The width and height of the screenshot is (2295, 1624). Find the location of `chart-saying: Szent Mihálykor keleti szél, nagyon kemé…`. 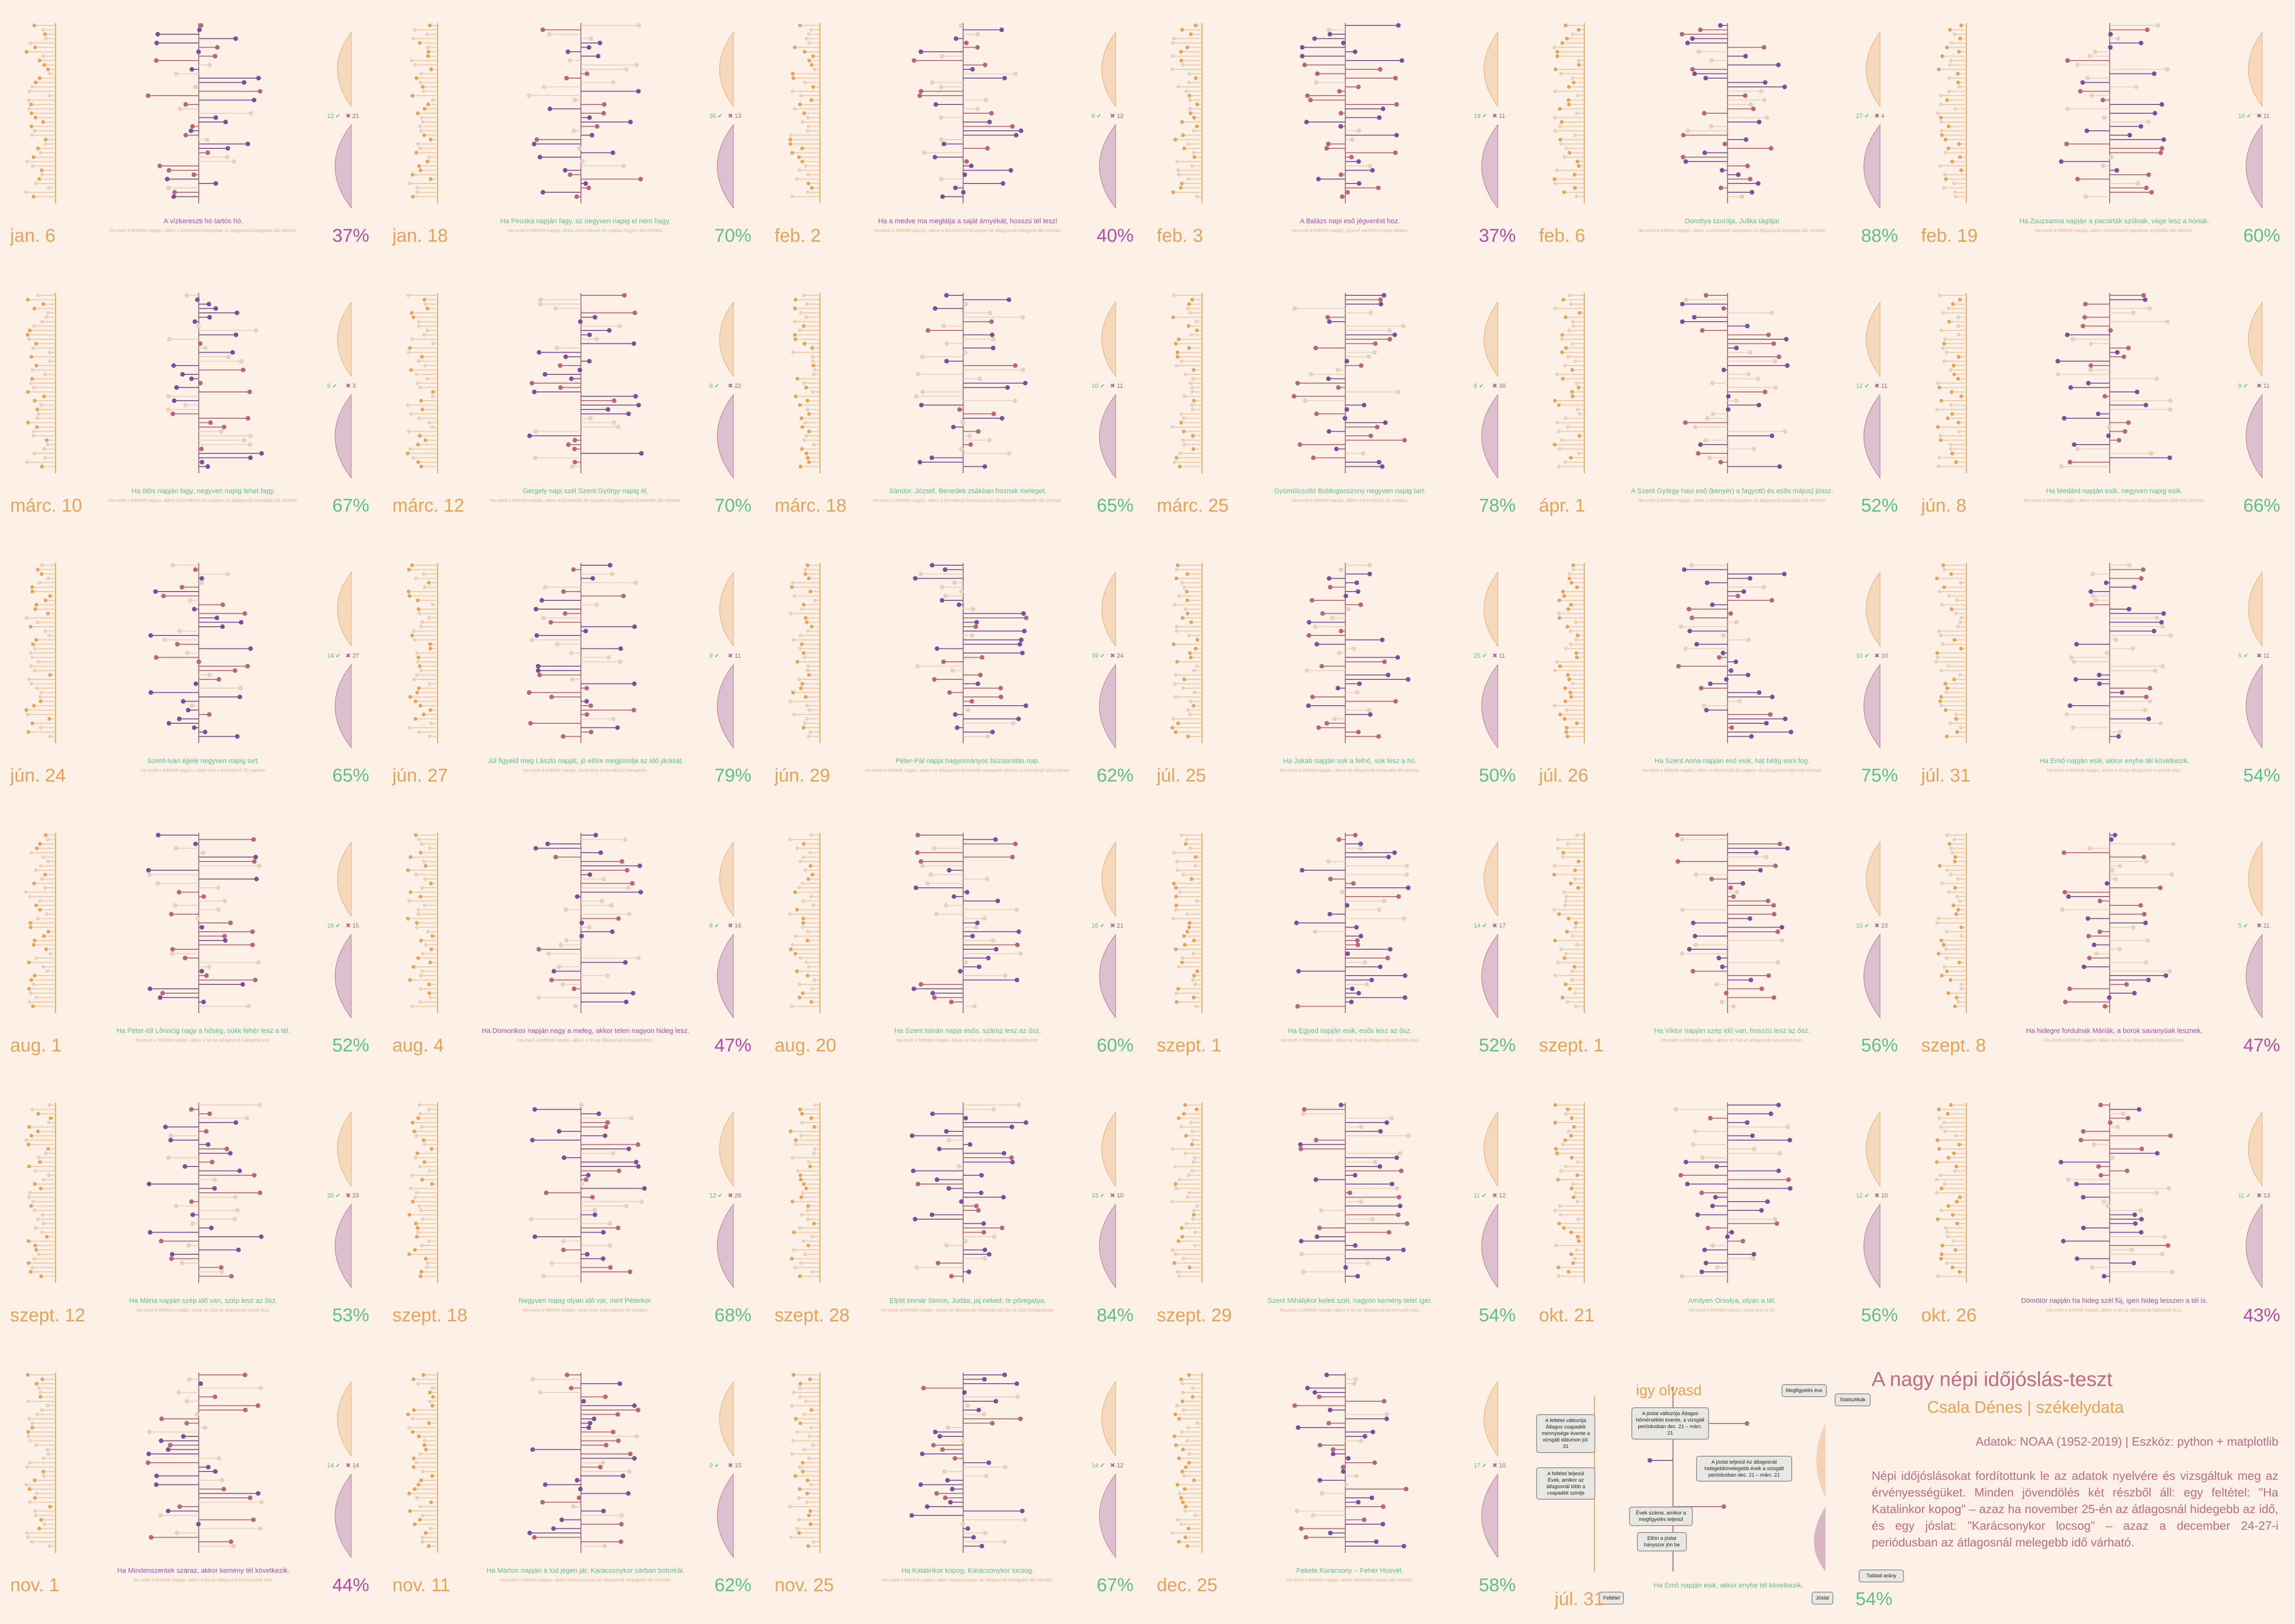

chart-saying: Szent Mihálykor keleti szél, nagyon kemé… is located at coordinates (1350, 1301).